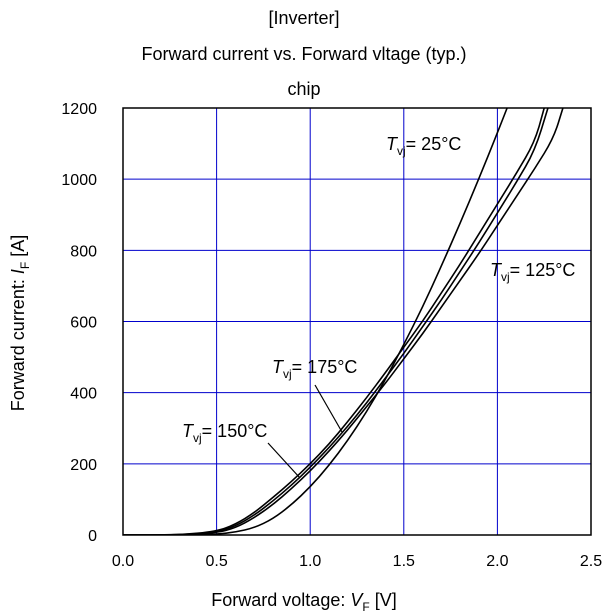 Image resolution: width=606 pixels, height=614 pixels. Describe the element at coordinates (83, 394) in the screenshot. I see `y-tick-label: 400` at that location.